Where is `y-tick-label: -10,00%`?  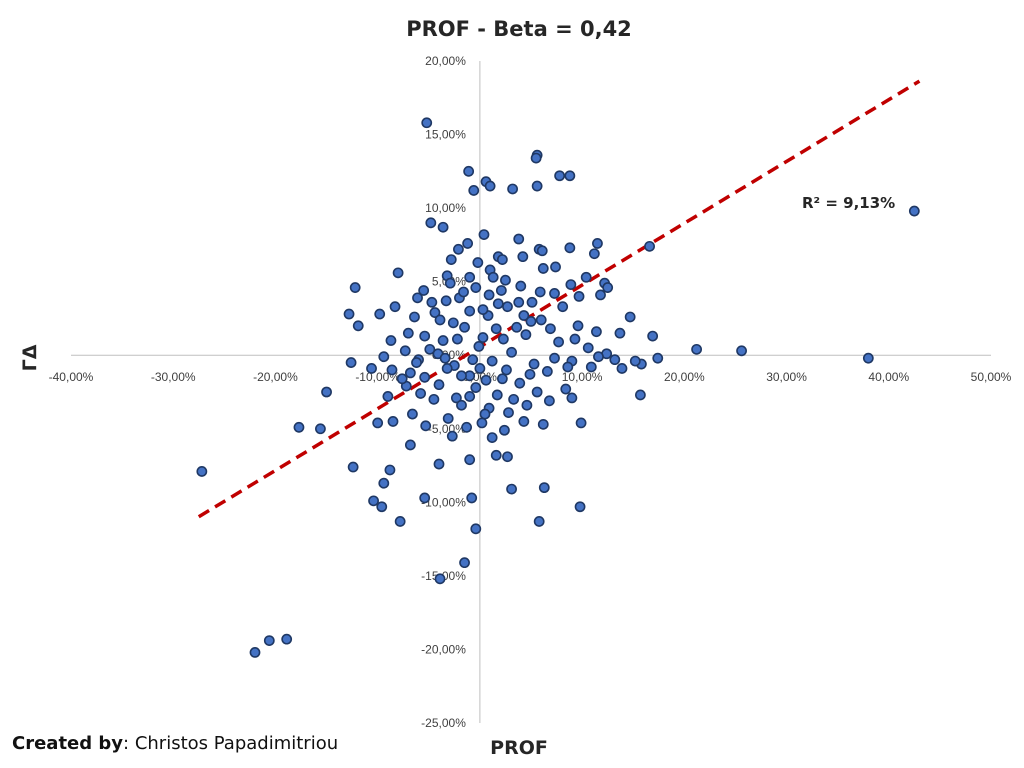
y-tick-label: -10,00% is located at coordinates (443, 502).